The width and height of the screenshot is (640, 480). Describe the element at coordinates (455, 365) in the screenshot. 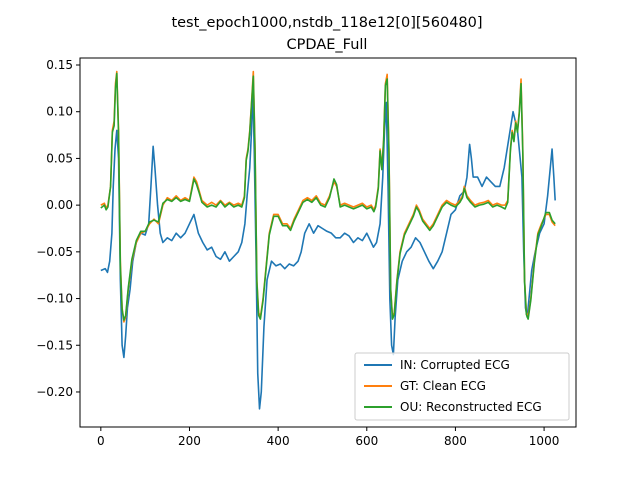

I see `legend-label-in: IN: Corrupted ECG` at that location.